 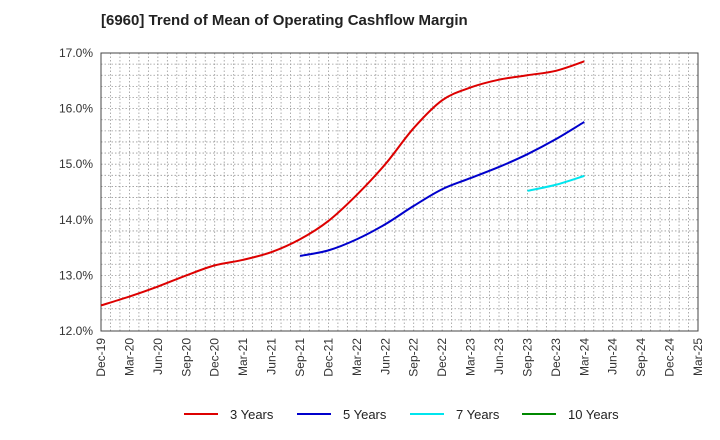 I want to click on x-tick-label: Dec-22, so click(x=442, y=357).